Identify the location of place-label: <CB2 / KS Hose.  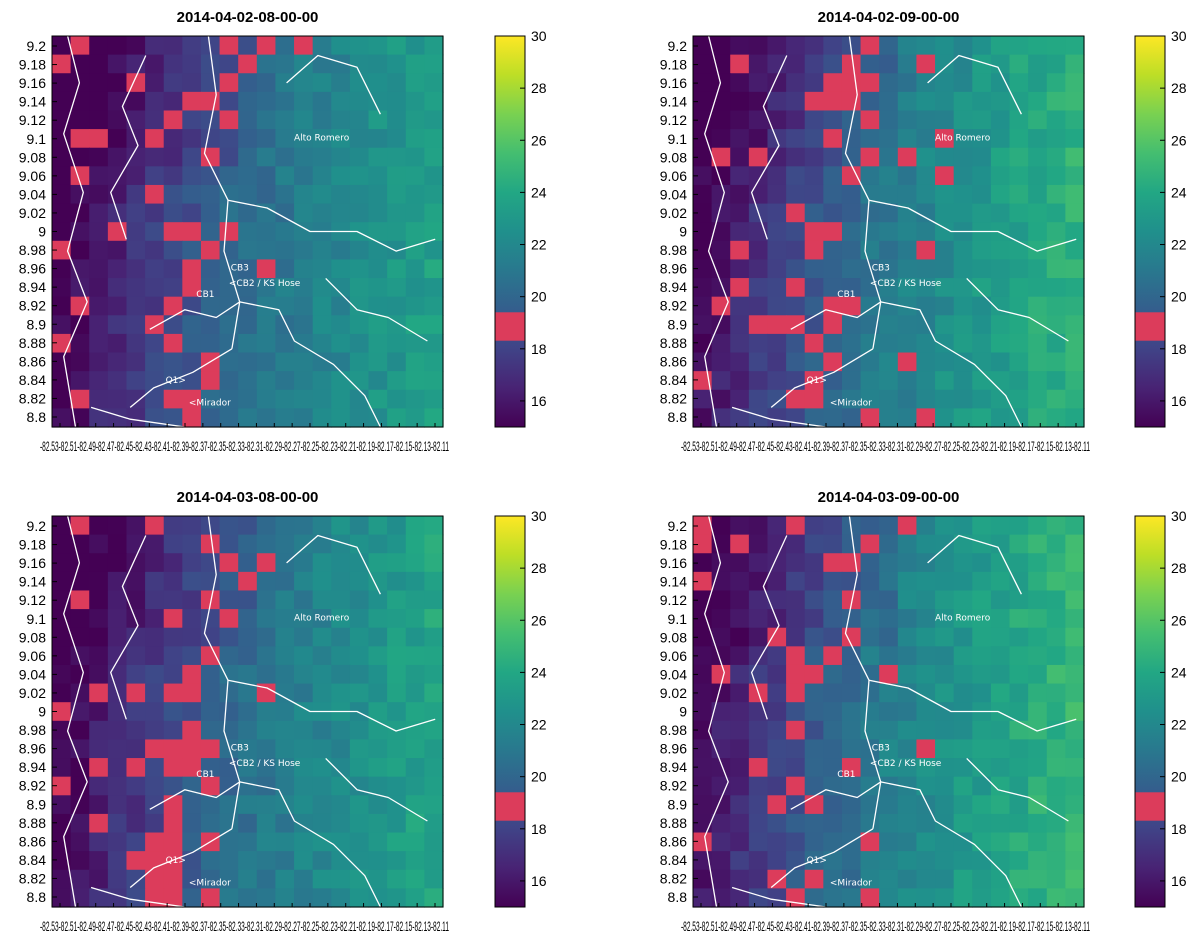
(265, 764).